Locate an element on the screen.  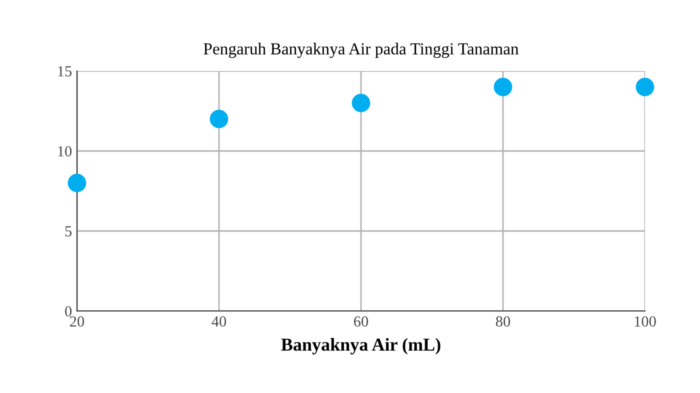
y-tick-label: 10 is located at coordinates (65, 151).